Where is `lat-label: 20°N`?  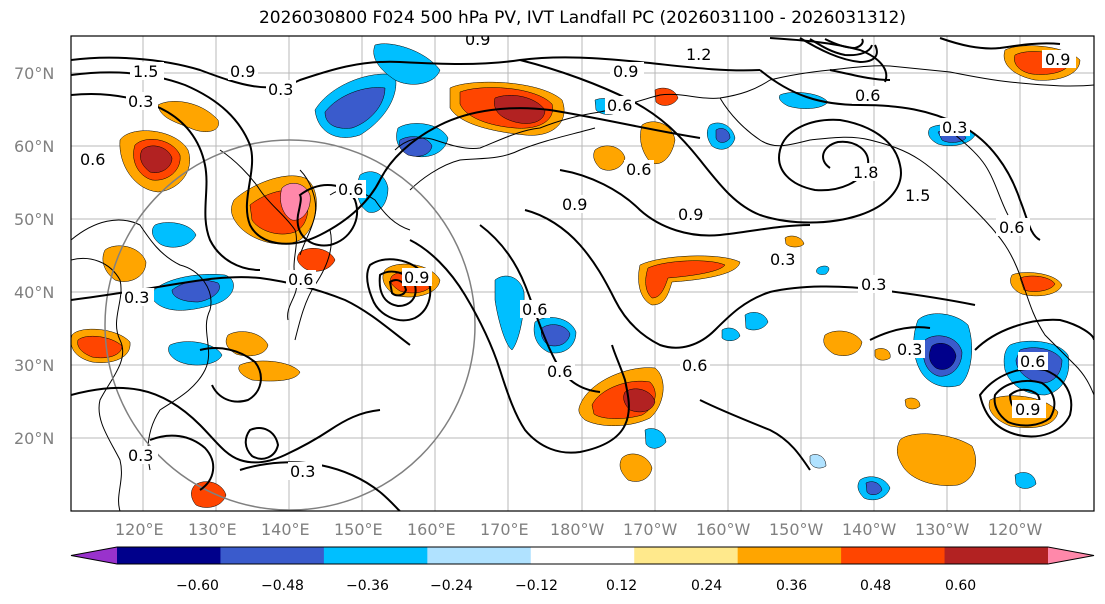 lat-label: 20°N is located at coordinates (34, 438).